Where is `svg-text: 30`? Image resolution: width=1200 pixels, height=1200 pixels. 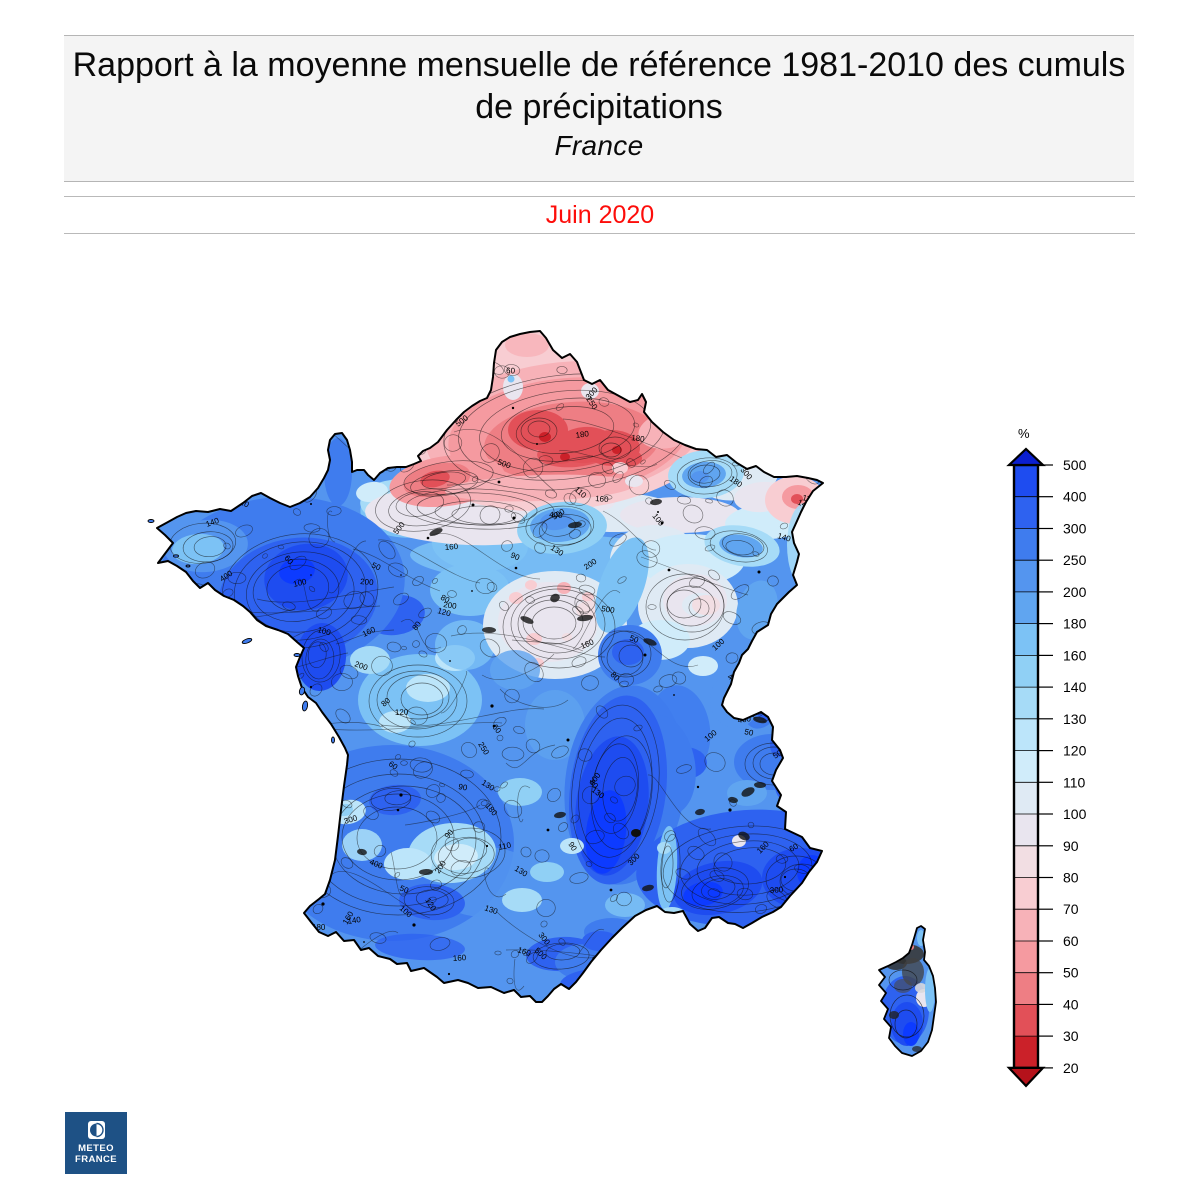 svg-text: 30 is located at coordinates (1071, 1036).